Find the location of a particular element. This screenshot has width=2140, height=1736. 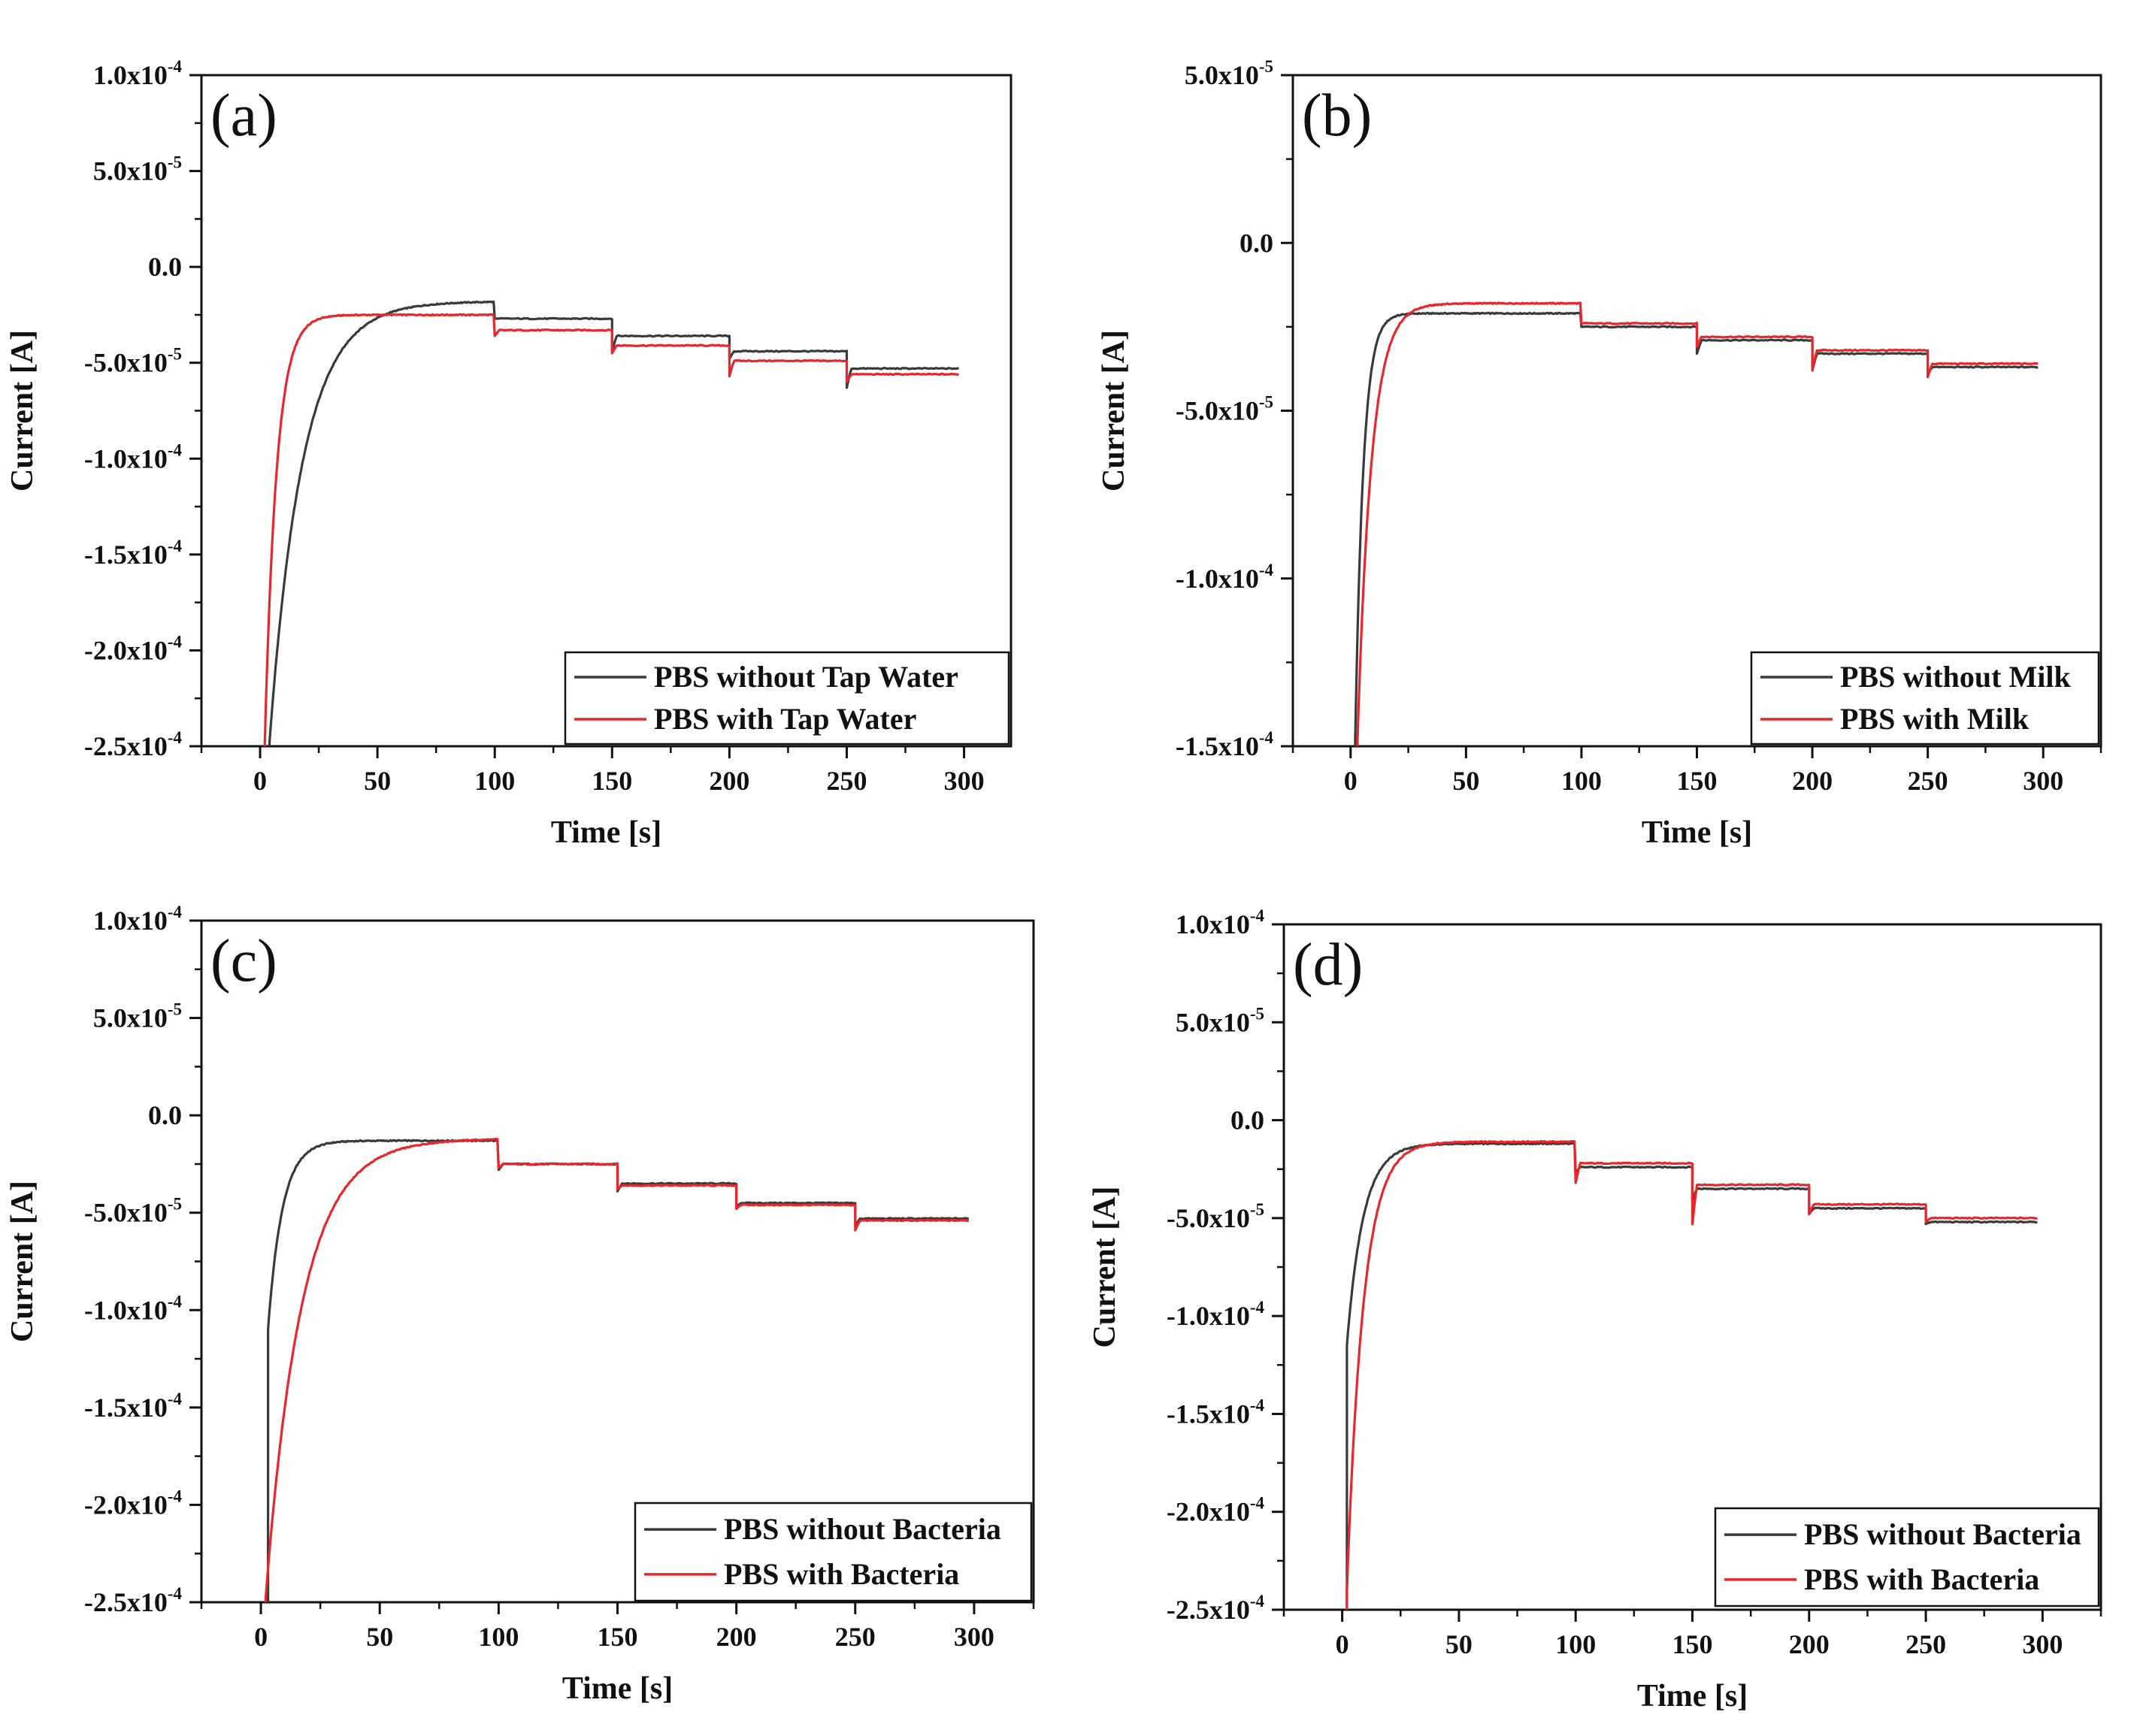

legend-label-without: PBS without Tap Water is located at coordinates (806, 677).